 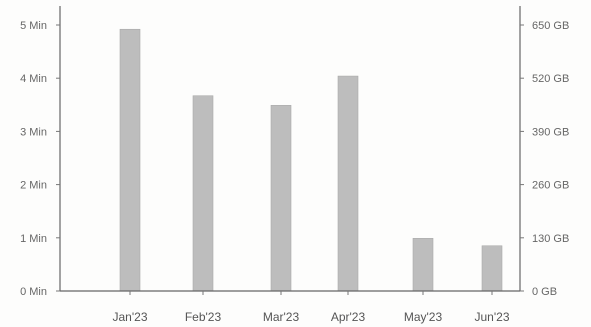 I want to click on left-y-tick-label: 4 Min, so click(x=33, y=79).